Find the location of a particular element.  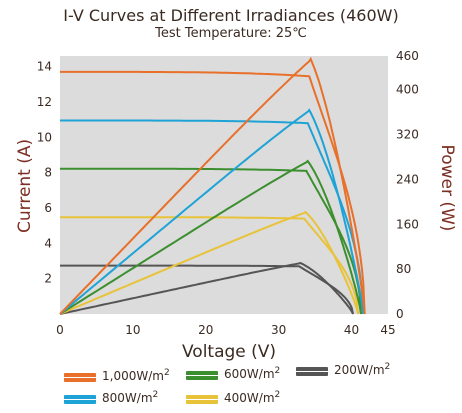

x-tick-label: 0 is located at coordinates (60, 330).